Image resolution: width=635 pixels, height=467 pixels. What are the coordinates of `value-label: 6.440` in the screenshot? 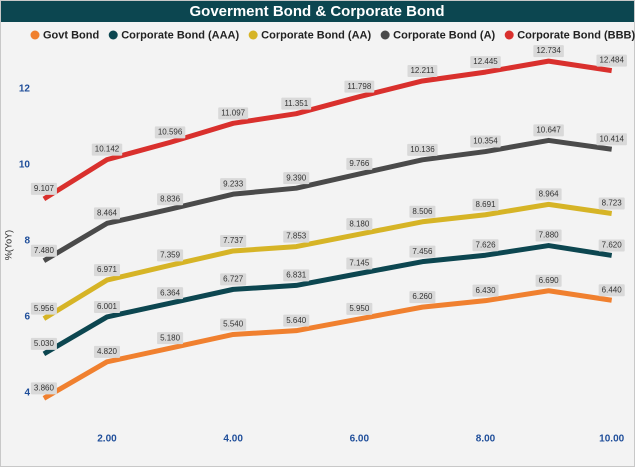 It's located at (612, 289).